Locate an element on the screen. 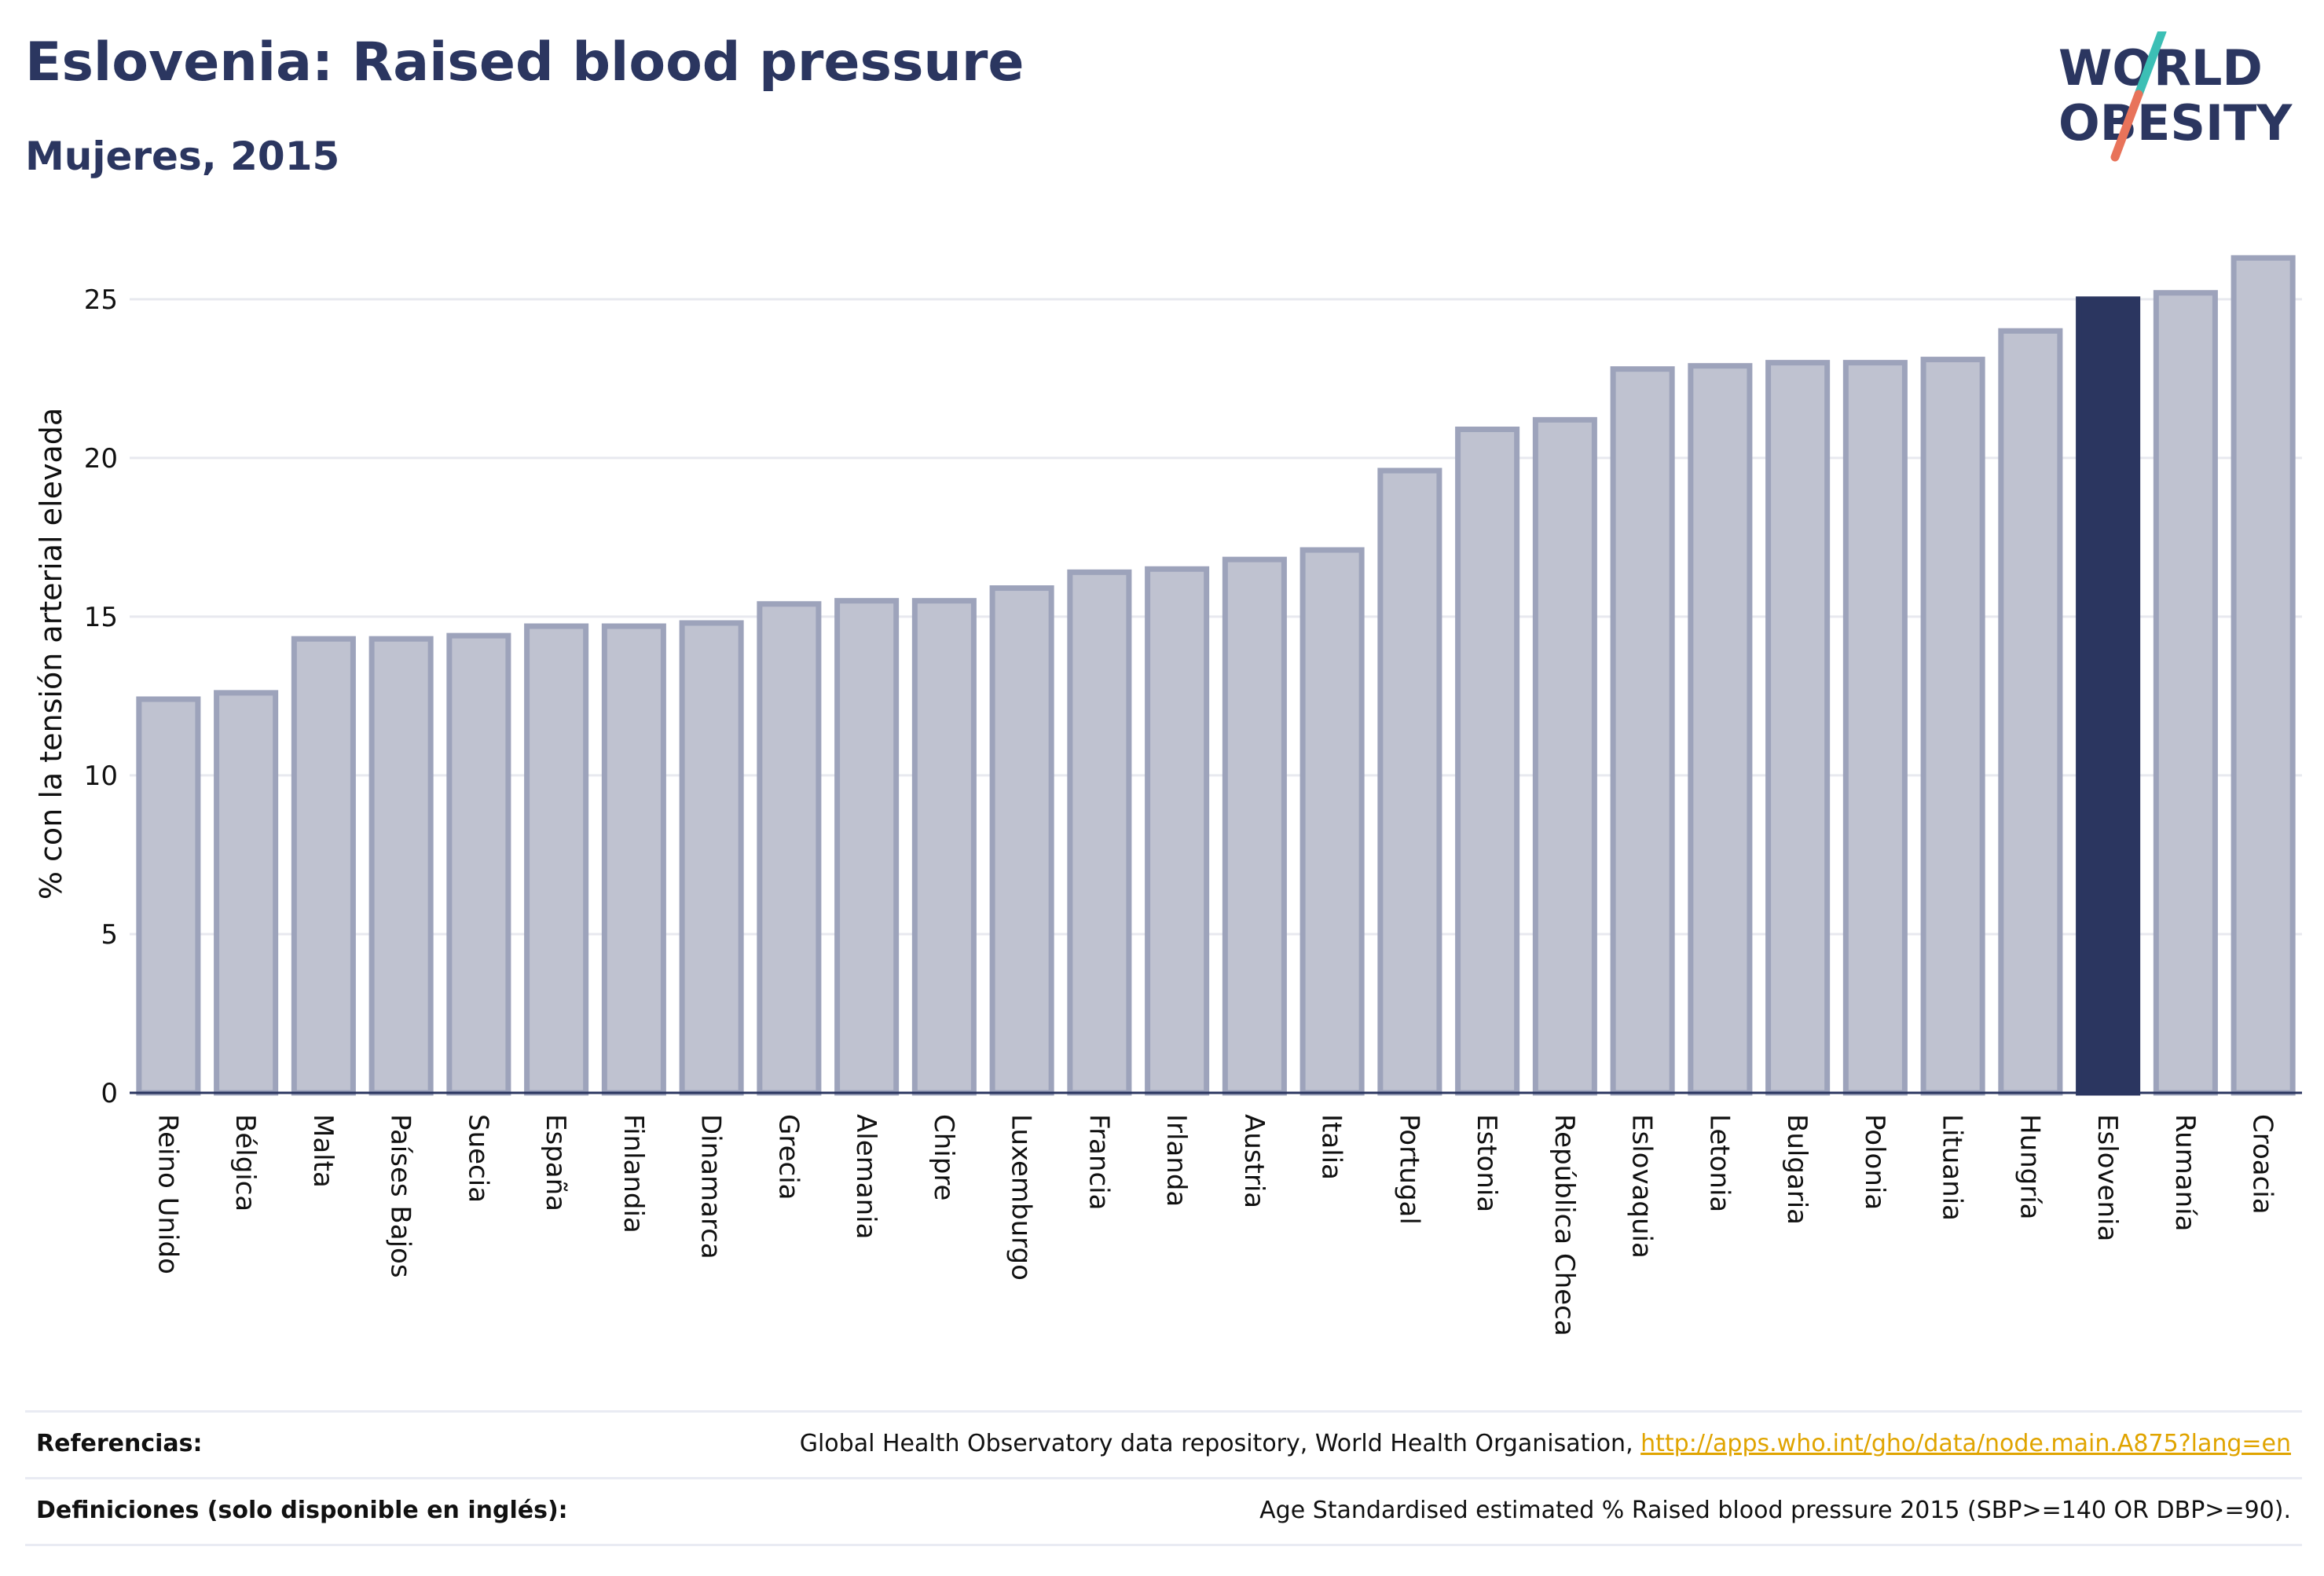  bar-grecia is located at coordinates (789, 848).